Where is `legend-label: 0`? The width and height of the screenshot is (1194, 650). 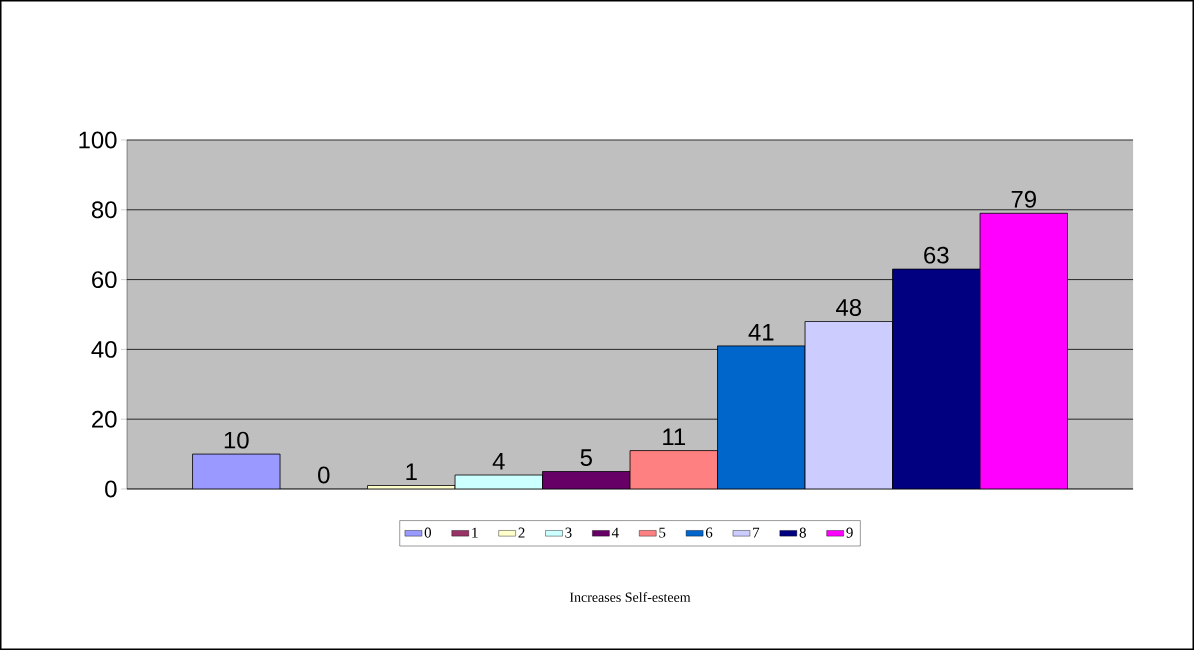 legend-label: 0 is located at coordinates (428, 532).